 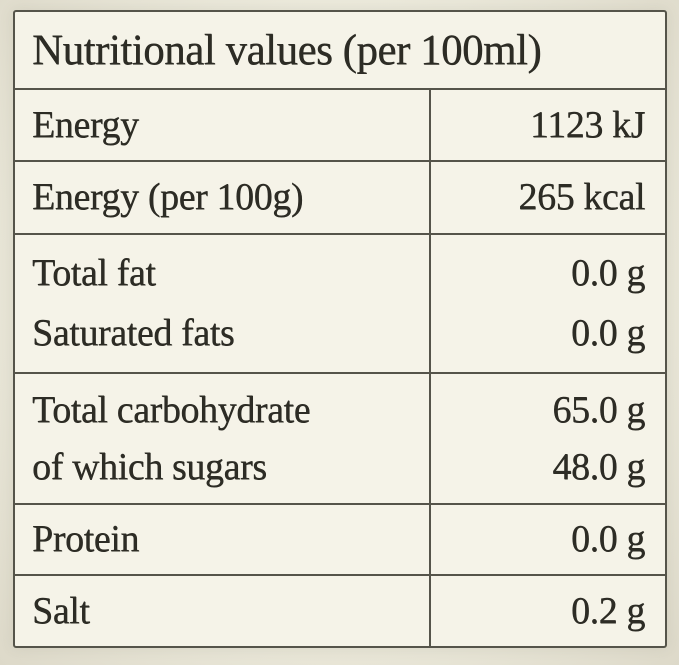 I want to click on nutrient-label: Saturated fats, so click(x=133, y=333).